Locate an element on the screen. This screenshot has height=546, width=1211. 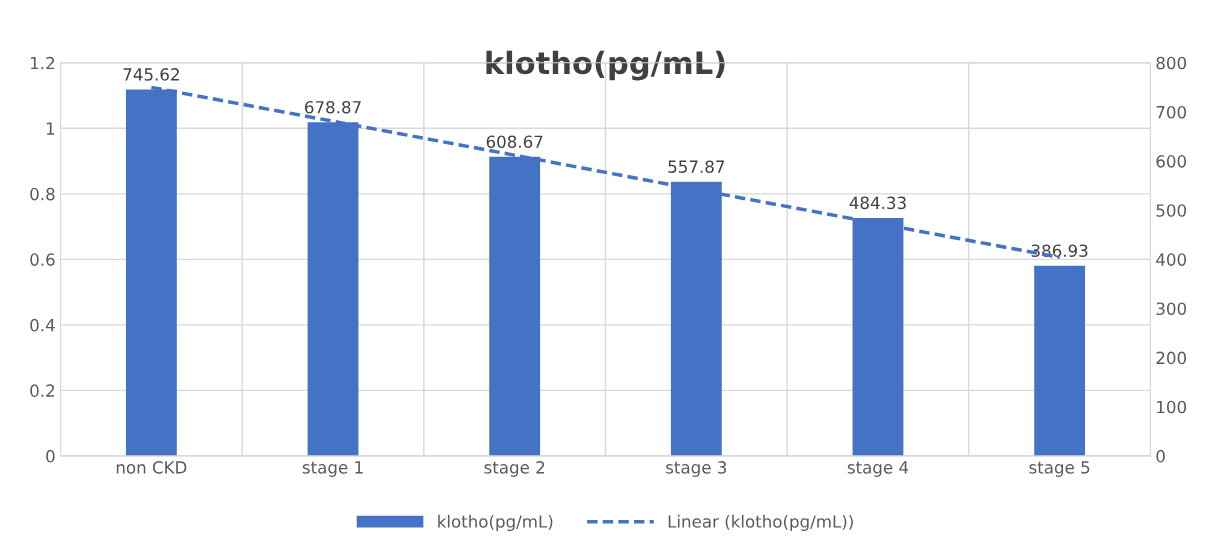
data-label: 608.67 is located at coordinates (514, 142).